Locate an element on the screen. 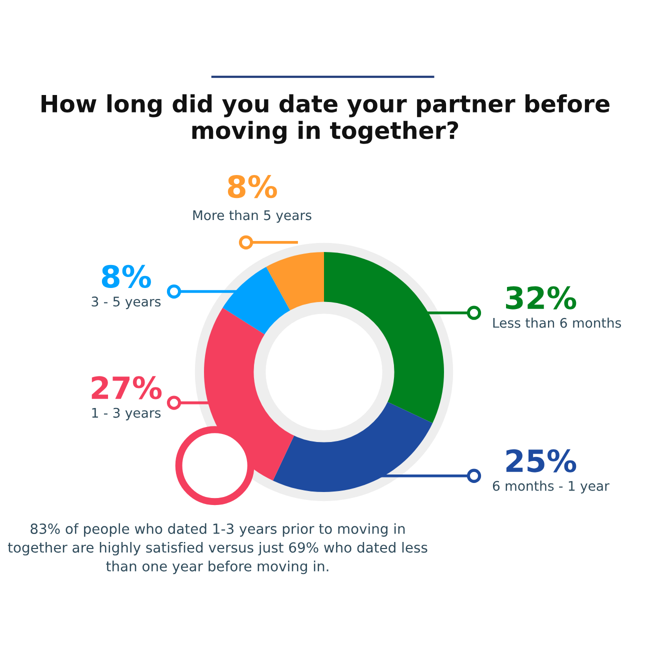 The width and height of the screenshot is (650, 650). slice-label: More than 5 years is located at coordinates (252, 216).